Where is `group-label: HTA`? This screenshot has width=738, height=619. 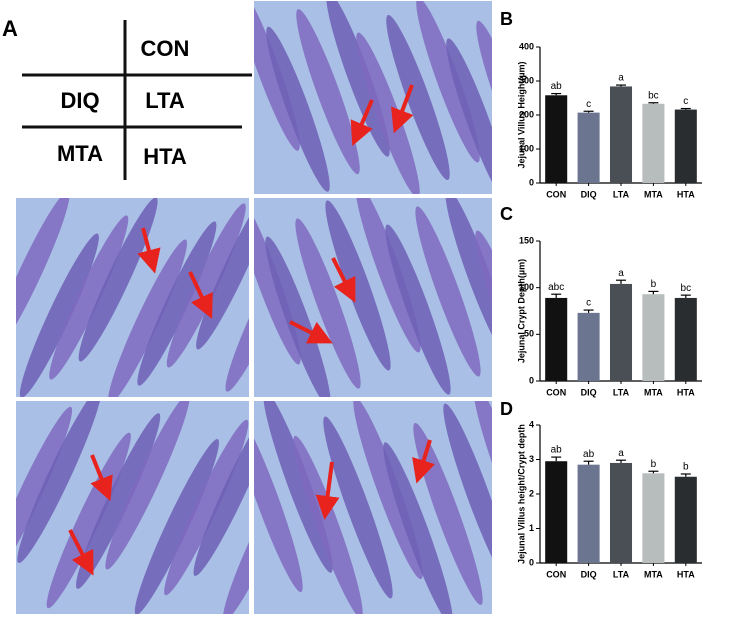
group-label: HTA is located at coordinates (165, 156).